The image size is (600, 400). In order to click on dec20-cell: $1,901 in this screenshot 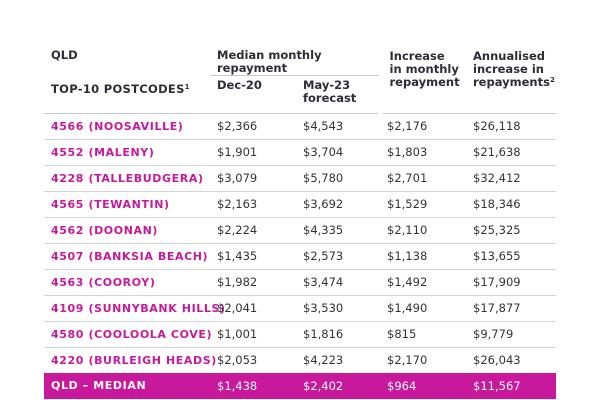, I will do `click(253, 151)`.